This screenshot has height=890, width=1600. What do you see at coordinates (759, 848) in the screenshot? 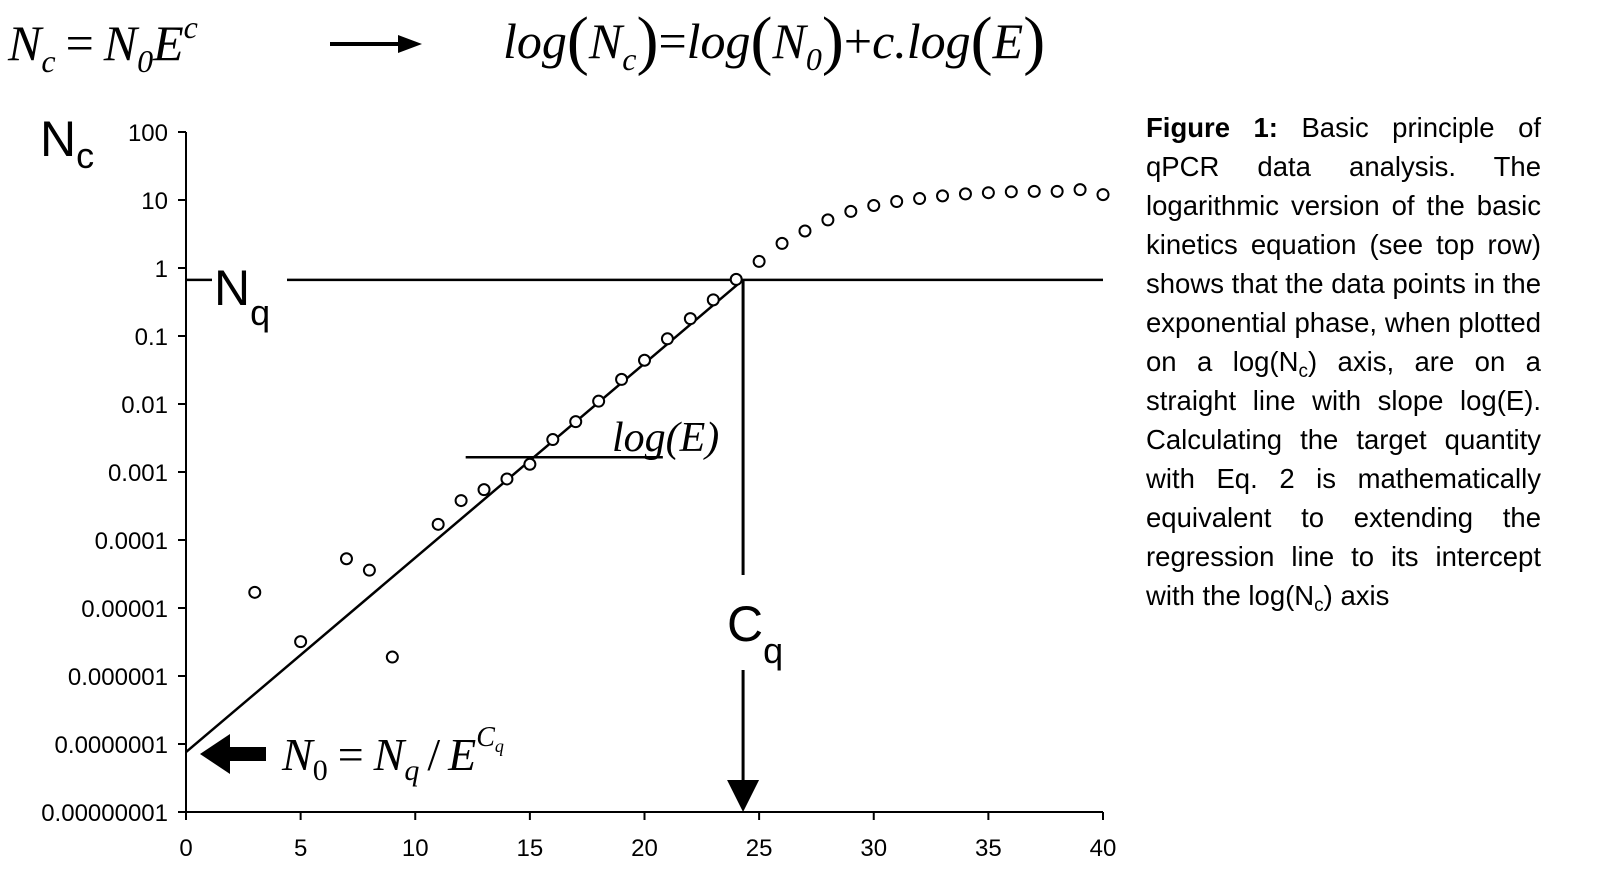
I see `x-tick-label: 25` at bounding box center [759, 848].